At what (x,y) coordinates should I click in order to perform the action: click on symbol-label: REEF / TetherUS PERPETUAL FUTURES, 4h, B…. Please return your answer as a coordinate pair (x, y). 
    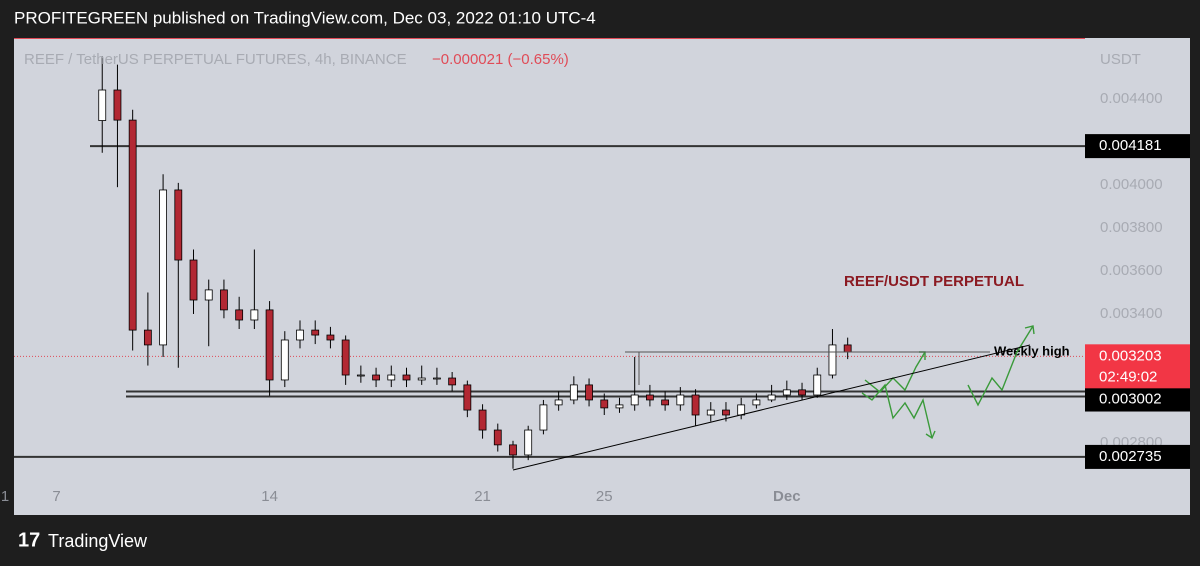
    Looking at the image, I should click on (215, 59).